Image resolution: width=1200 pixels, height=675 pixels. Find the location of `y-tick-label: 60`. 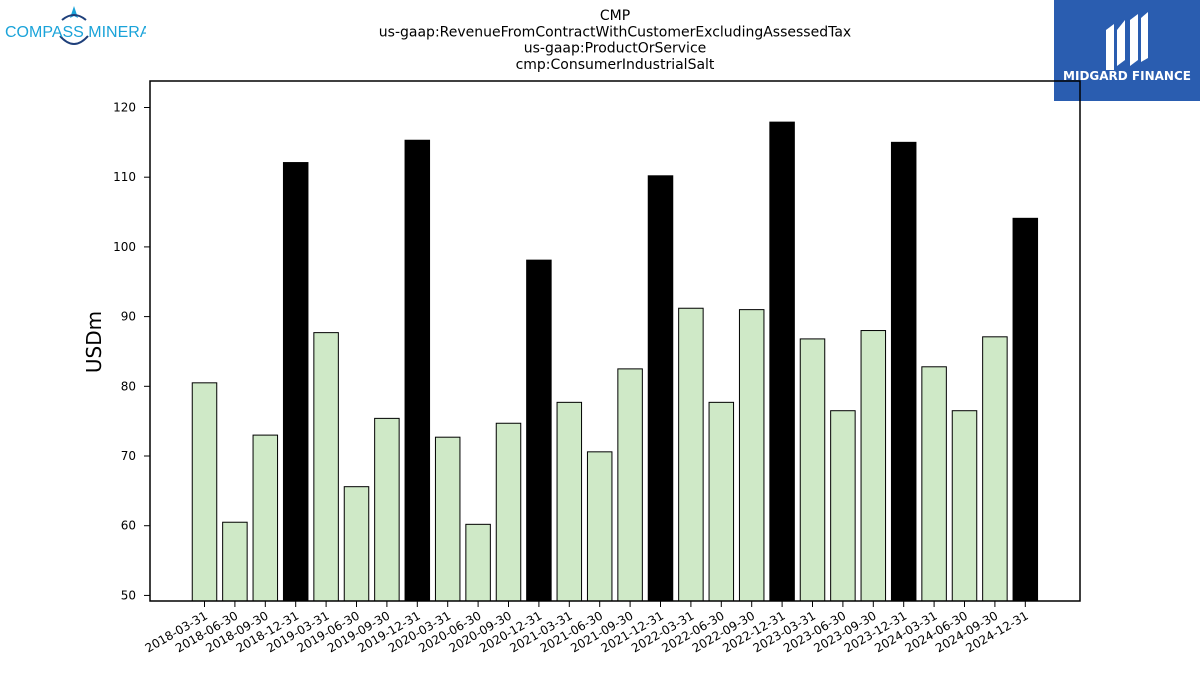

y-tick-label: 60 is located at coordinates (128, 526).